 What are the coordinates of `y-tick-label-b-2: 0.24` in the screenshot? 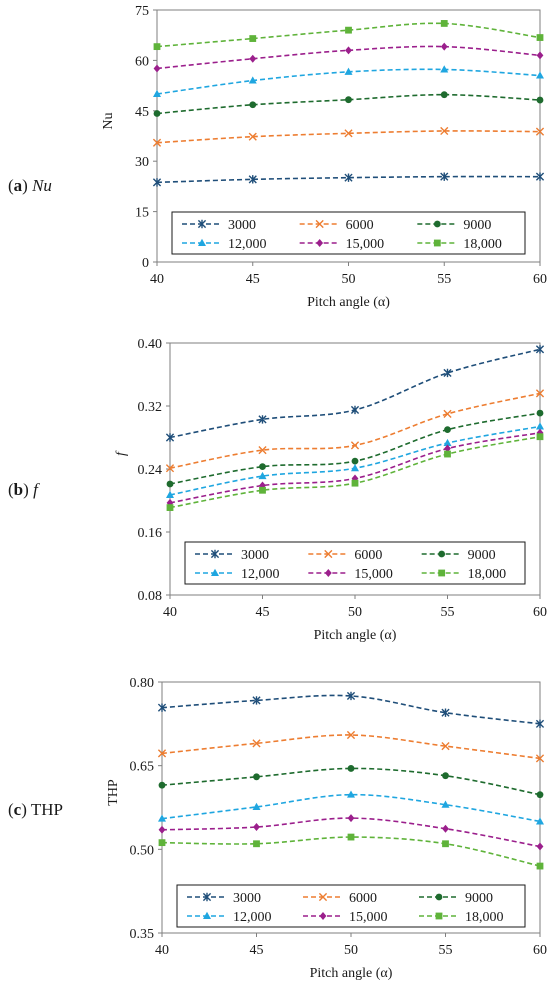 It's located at (150, 470).